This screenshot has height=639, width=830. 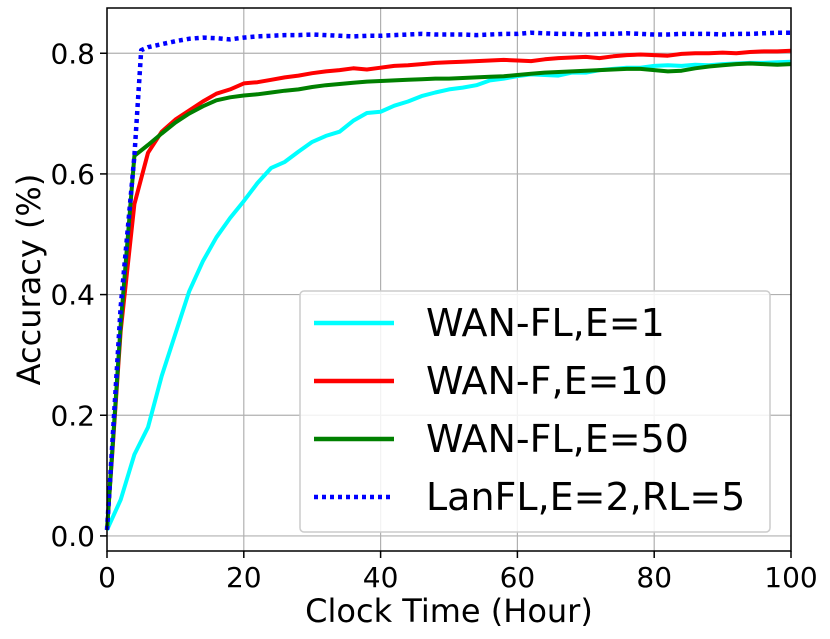 What do you see at coordinates (547, 381) in the screenshot?
I see `legend-label: WAN-F,E=10` at bounding box center [547, 381].